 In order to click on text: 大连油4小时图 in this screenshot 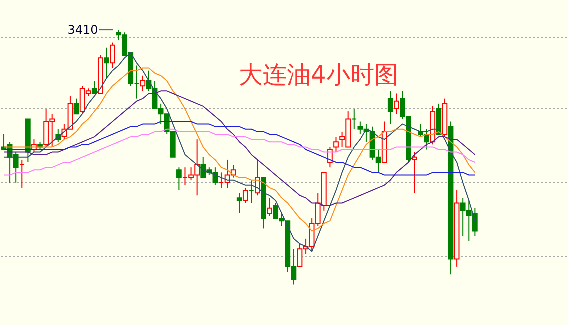, I will do `click(318, 75)`.